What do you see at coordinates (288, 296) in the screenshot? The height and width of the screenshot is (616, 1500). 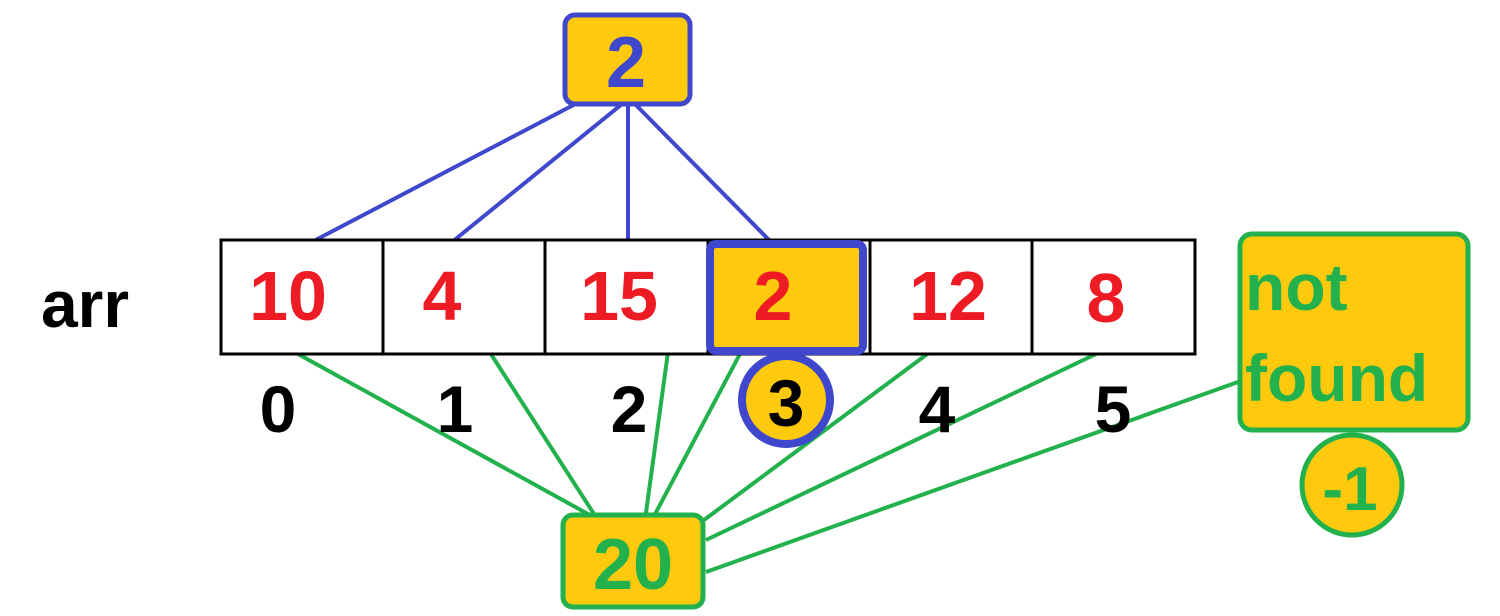 I see `cell-value: 10` at bounding box center [288, 296].